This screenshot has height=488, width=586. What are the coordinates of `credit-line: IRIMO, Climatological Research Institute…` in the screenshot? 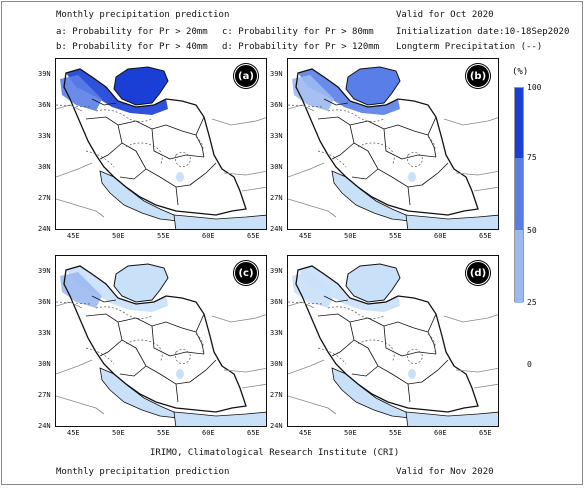 It's located at (275, 453).